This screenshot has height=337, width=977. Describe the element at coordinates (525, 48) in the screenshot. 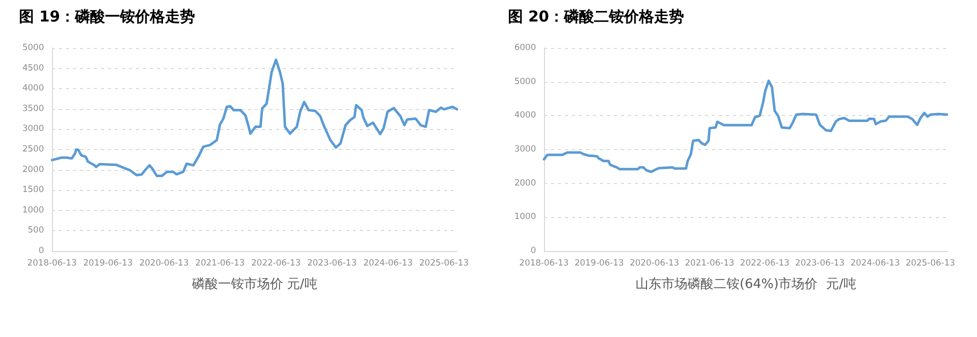

I see `y-tick-label: 6000` at that location.